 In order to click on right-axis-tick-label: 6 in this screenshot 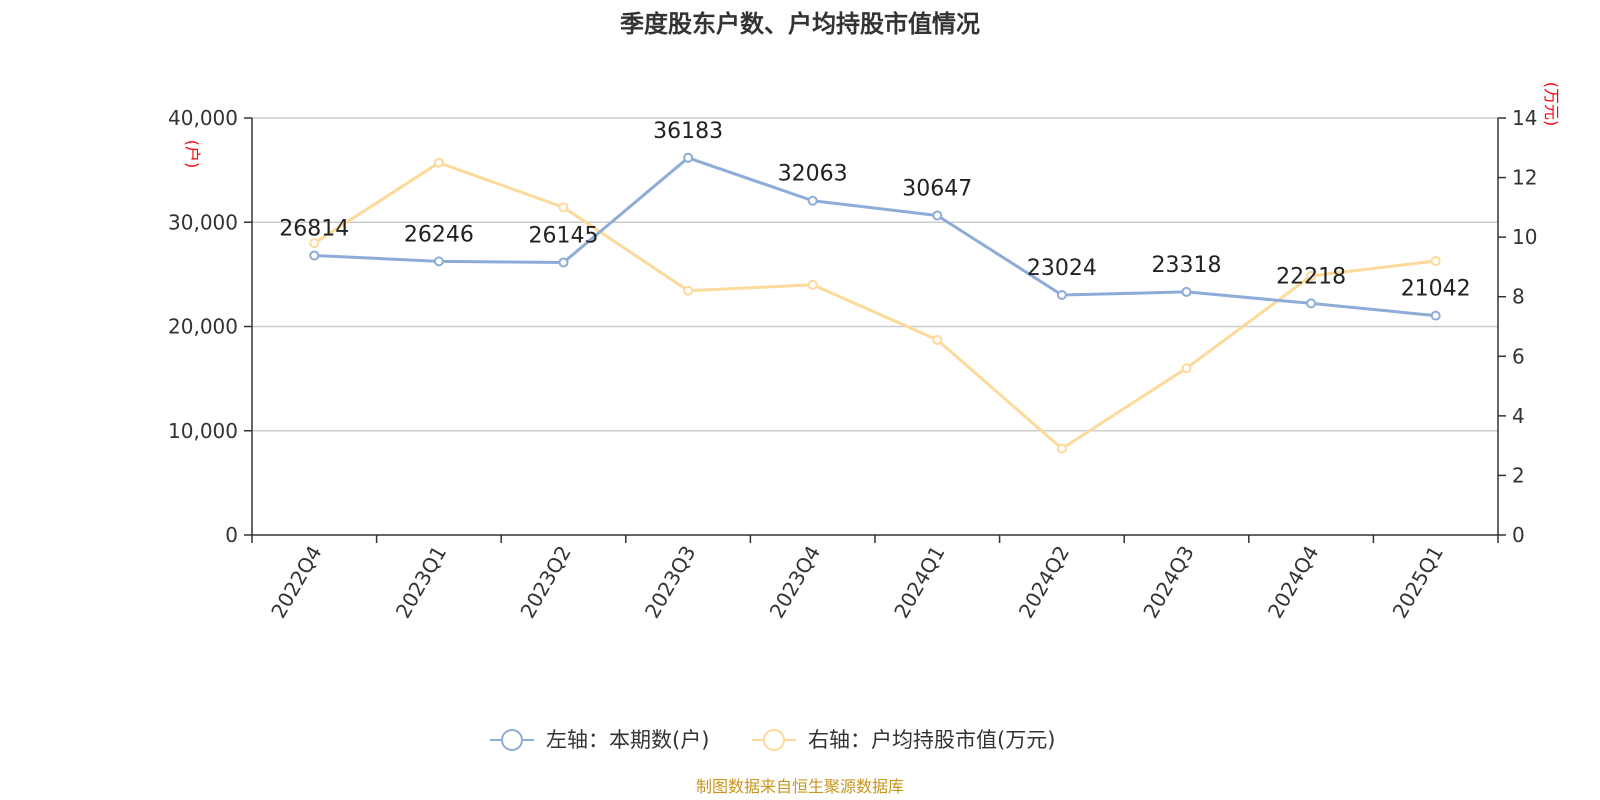, I will do `click(1518, 356)`.